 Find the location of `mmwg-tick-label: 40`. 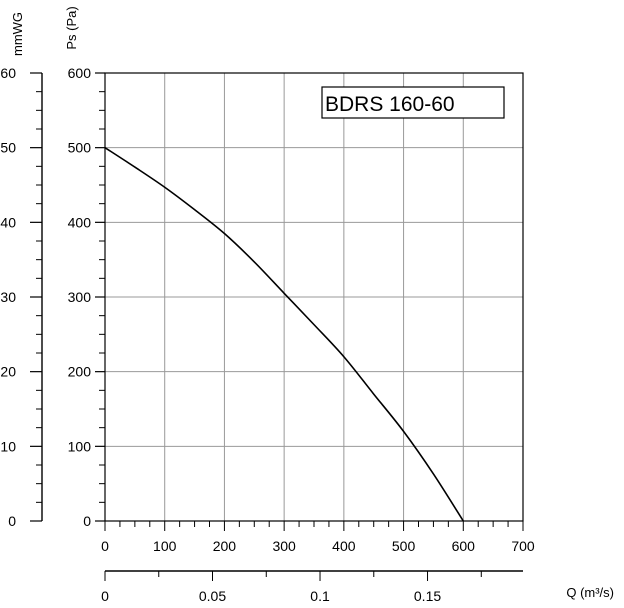

mmwg-tick-label: 40 is located at coordinates (8, 222).